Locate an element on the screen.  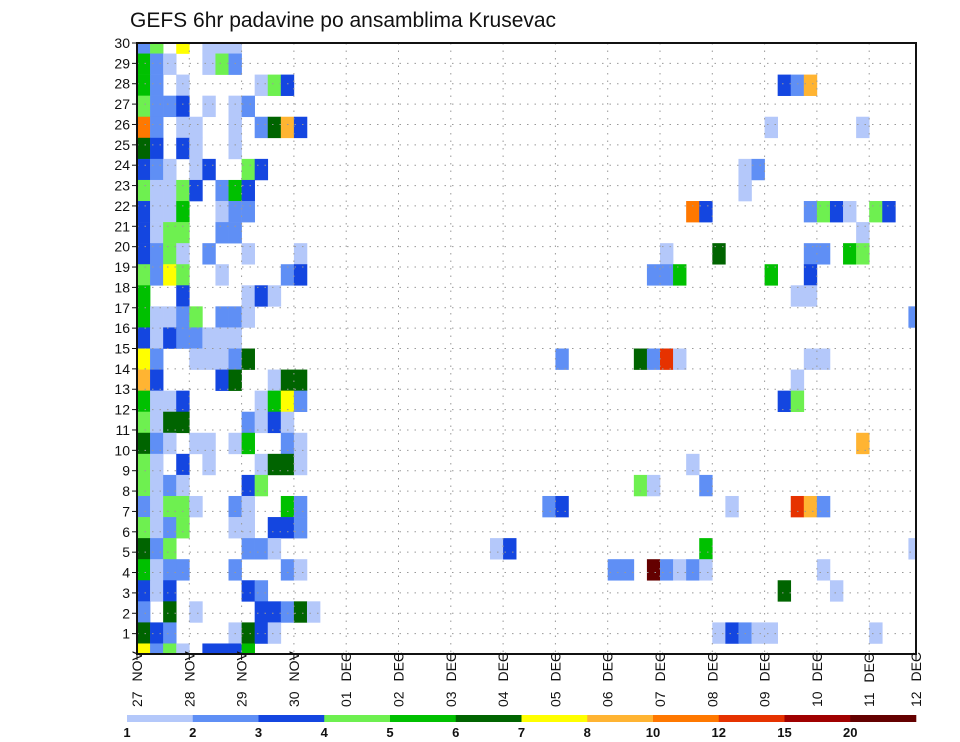
x-tick-label: 29 NOV is located at coordinates (242, 679).